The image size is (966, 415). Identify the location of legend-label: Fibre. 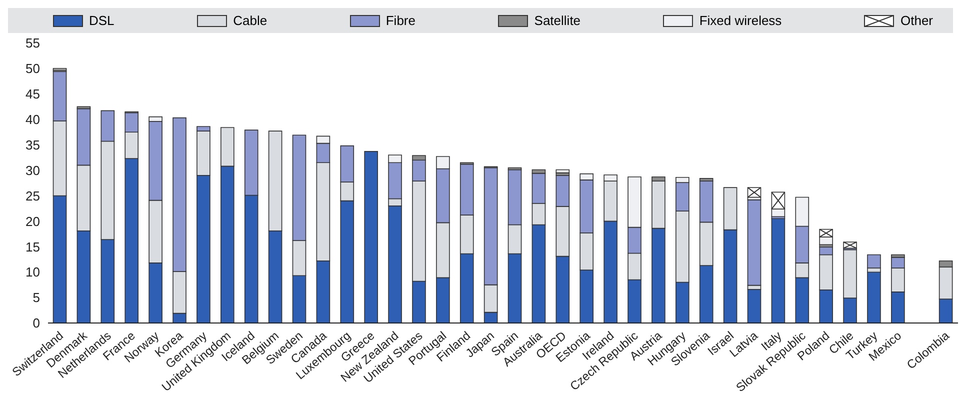
(401, 20).